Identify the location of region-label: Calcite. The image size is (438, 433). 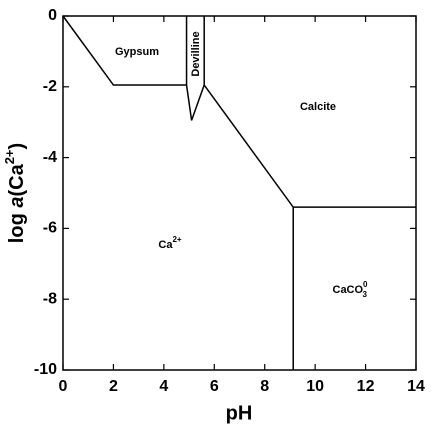
(318, 107).